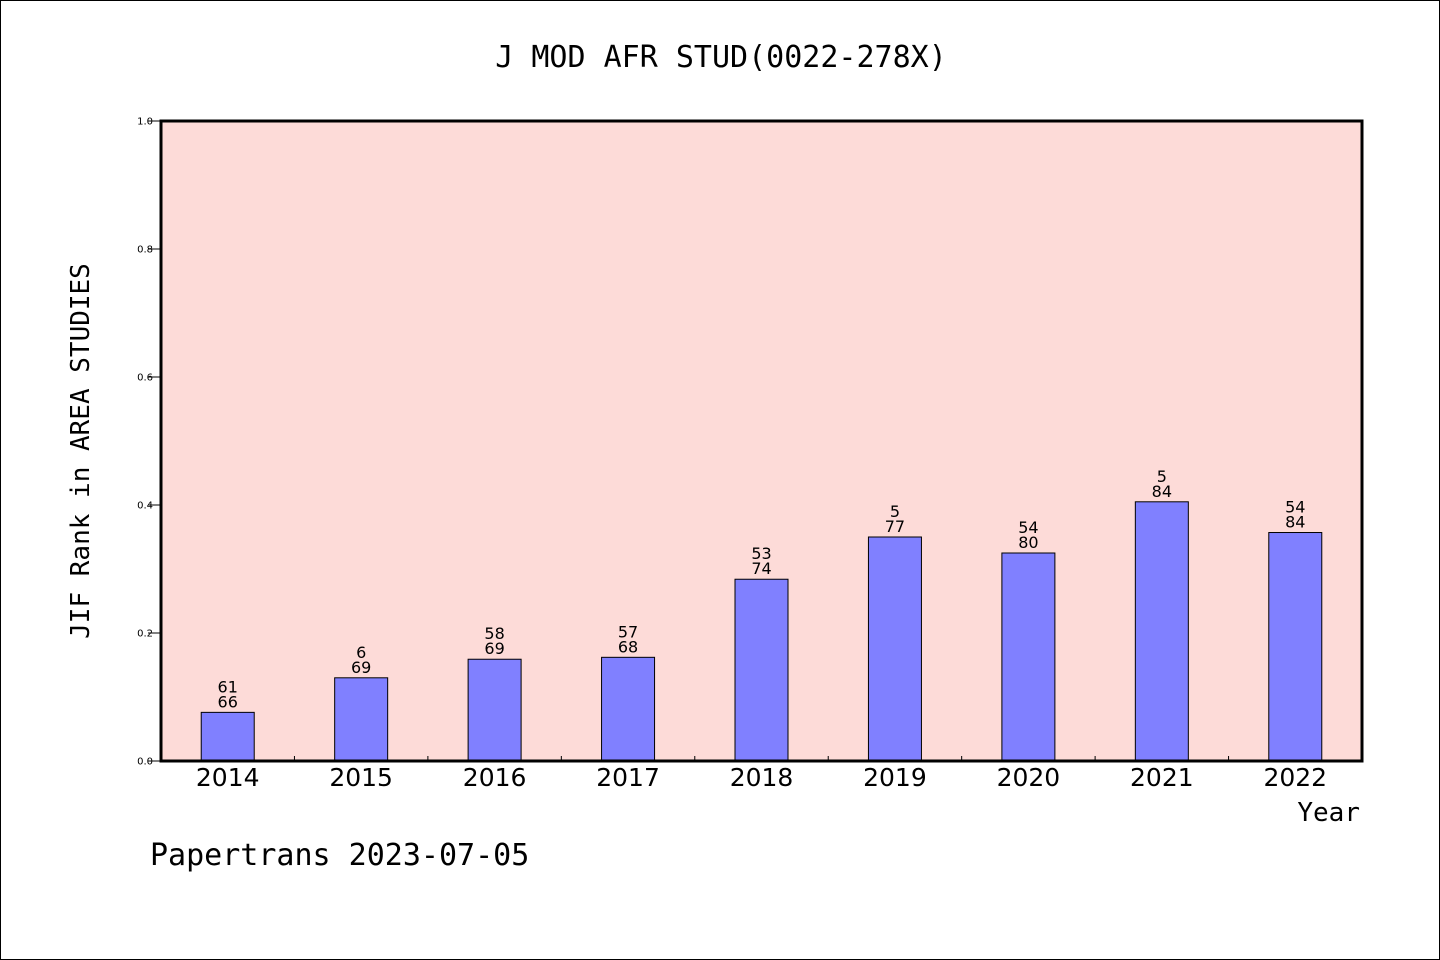 The image size is (1440, 960). What do you see at coordinates (227, 736) in the screenshot?
I see `bar-2014` at bounding box center [227, 736].